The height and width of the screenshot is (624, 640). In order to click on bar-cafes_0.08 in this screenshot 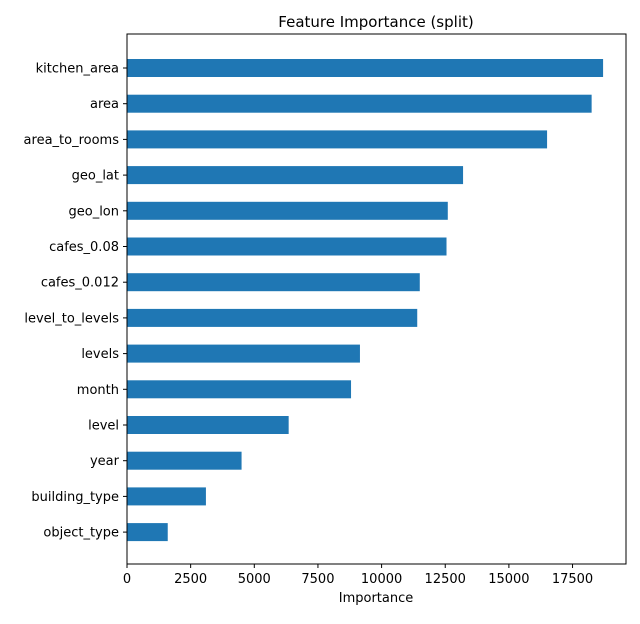, I will do `click(287, 246)`.